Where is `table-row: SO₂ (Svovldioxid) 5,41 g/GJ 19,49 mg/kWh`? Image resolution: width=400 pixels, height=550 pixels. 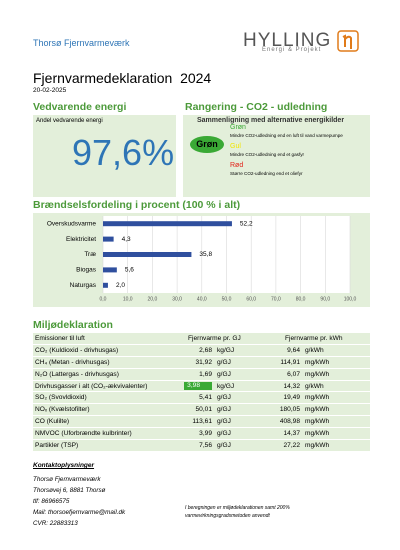 table-row: SO₂ (Svovldioxid) 5,41 g/GJ 19,49 mg/kWh is located at coordinates (201, 398).